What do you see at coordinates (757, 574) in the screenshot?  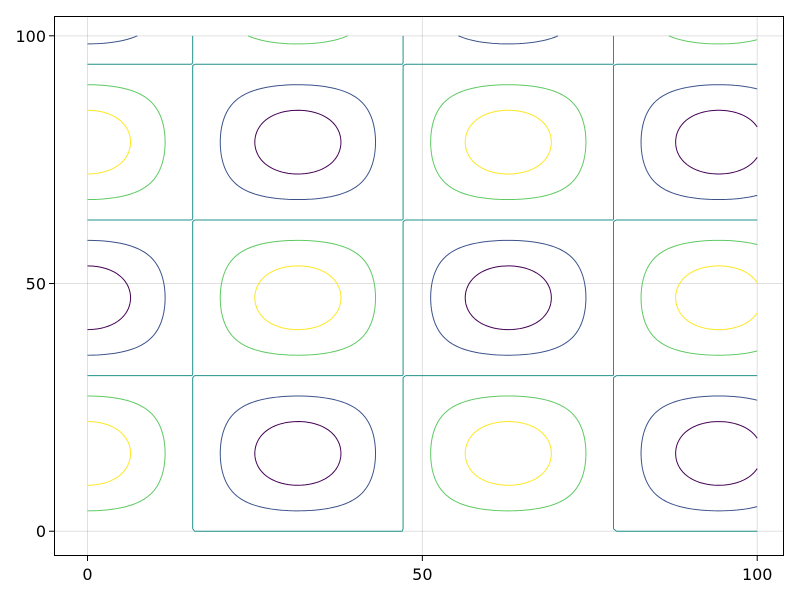 I see `x-tick-label: 100` at bounding box center [757, 574].